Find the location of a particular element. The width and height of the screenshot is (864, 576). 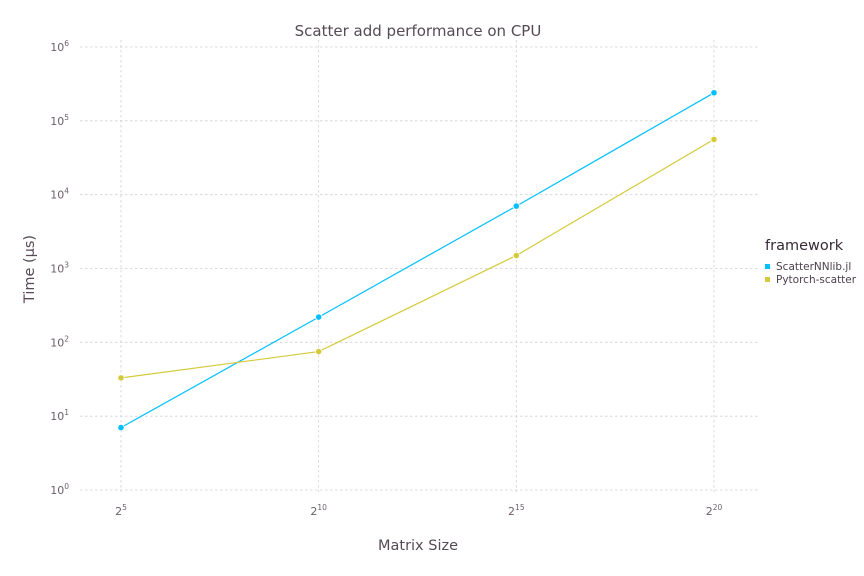

x-tick-label: 210 is located at coordinates (318, 510).